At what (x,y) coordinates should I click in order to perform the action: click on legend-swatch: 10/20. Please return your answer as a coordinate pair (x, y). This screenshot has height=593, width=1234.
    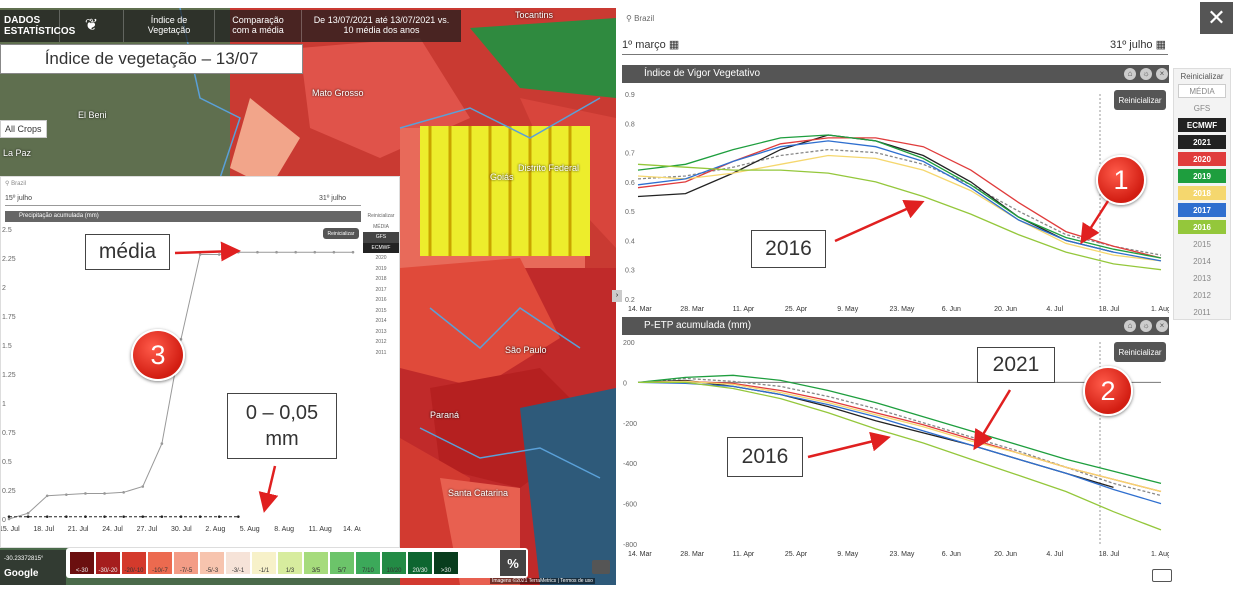
    Looking at the image, I should click on (394, 563).